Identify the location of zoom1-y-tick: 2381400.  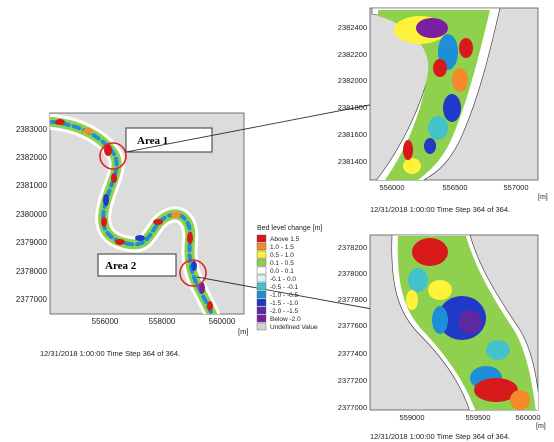
(352, 161).